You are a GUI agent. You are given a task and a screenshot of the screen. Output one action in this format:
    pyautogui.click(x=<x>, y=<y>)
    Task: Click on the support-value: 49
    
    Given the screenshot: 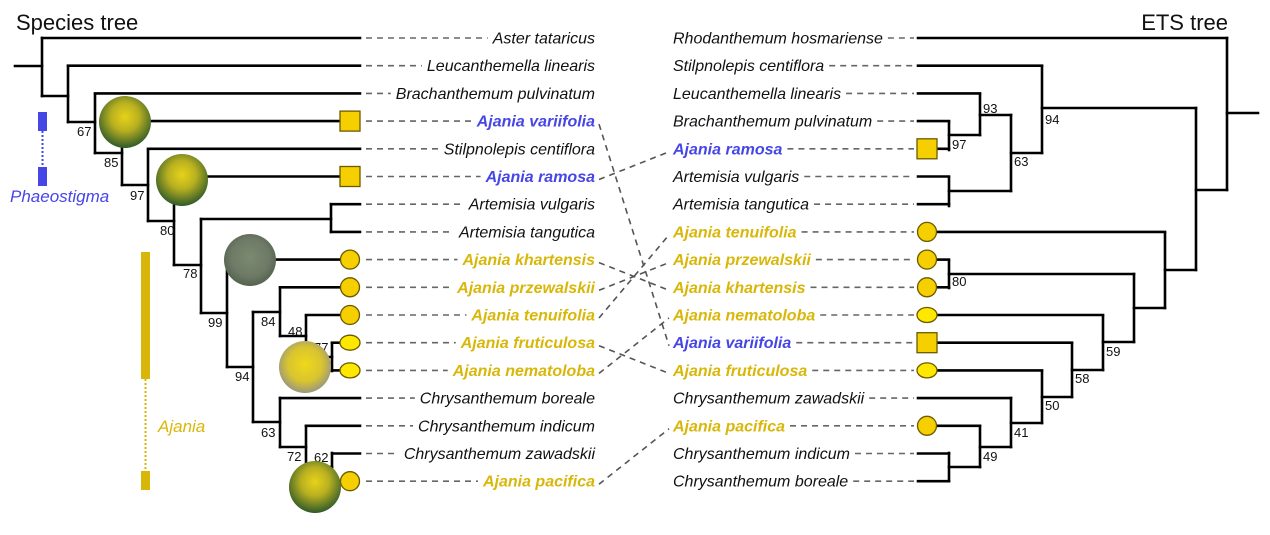 What is the action you would take?
    pyautogui.click(x=990, y=456)
    